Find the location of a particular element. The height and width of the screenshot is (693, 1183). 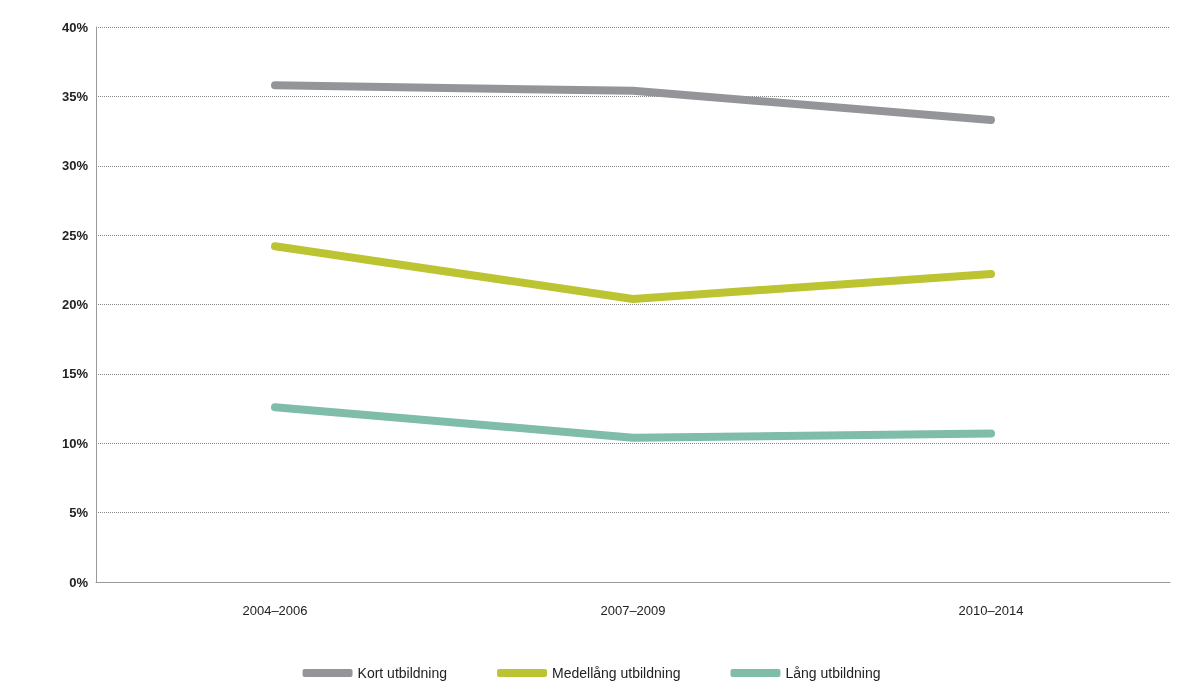

y-tick-label: 5% is located at coordinates (79, 513).